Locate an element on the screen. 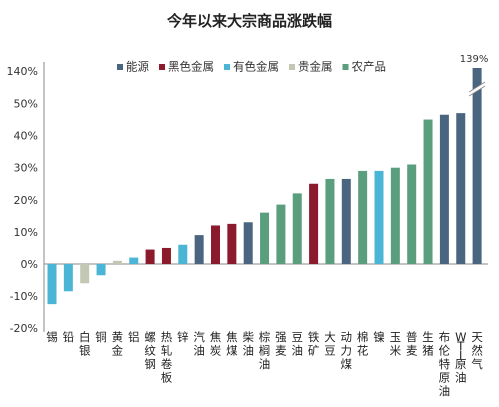 The height and width of the screenshot is (407, 499). y-tick-label: 20% is located at coordinates (26, 200).